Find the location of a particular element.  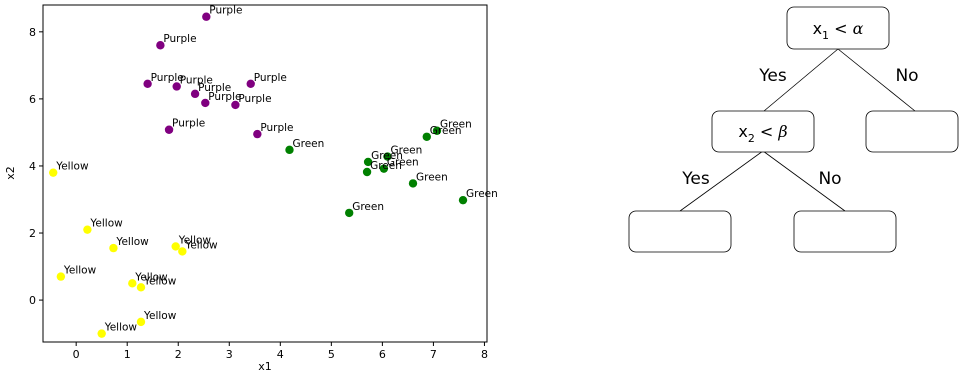

left-node is located at coordinates (763, 131).